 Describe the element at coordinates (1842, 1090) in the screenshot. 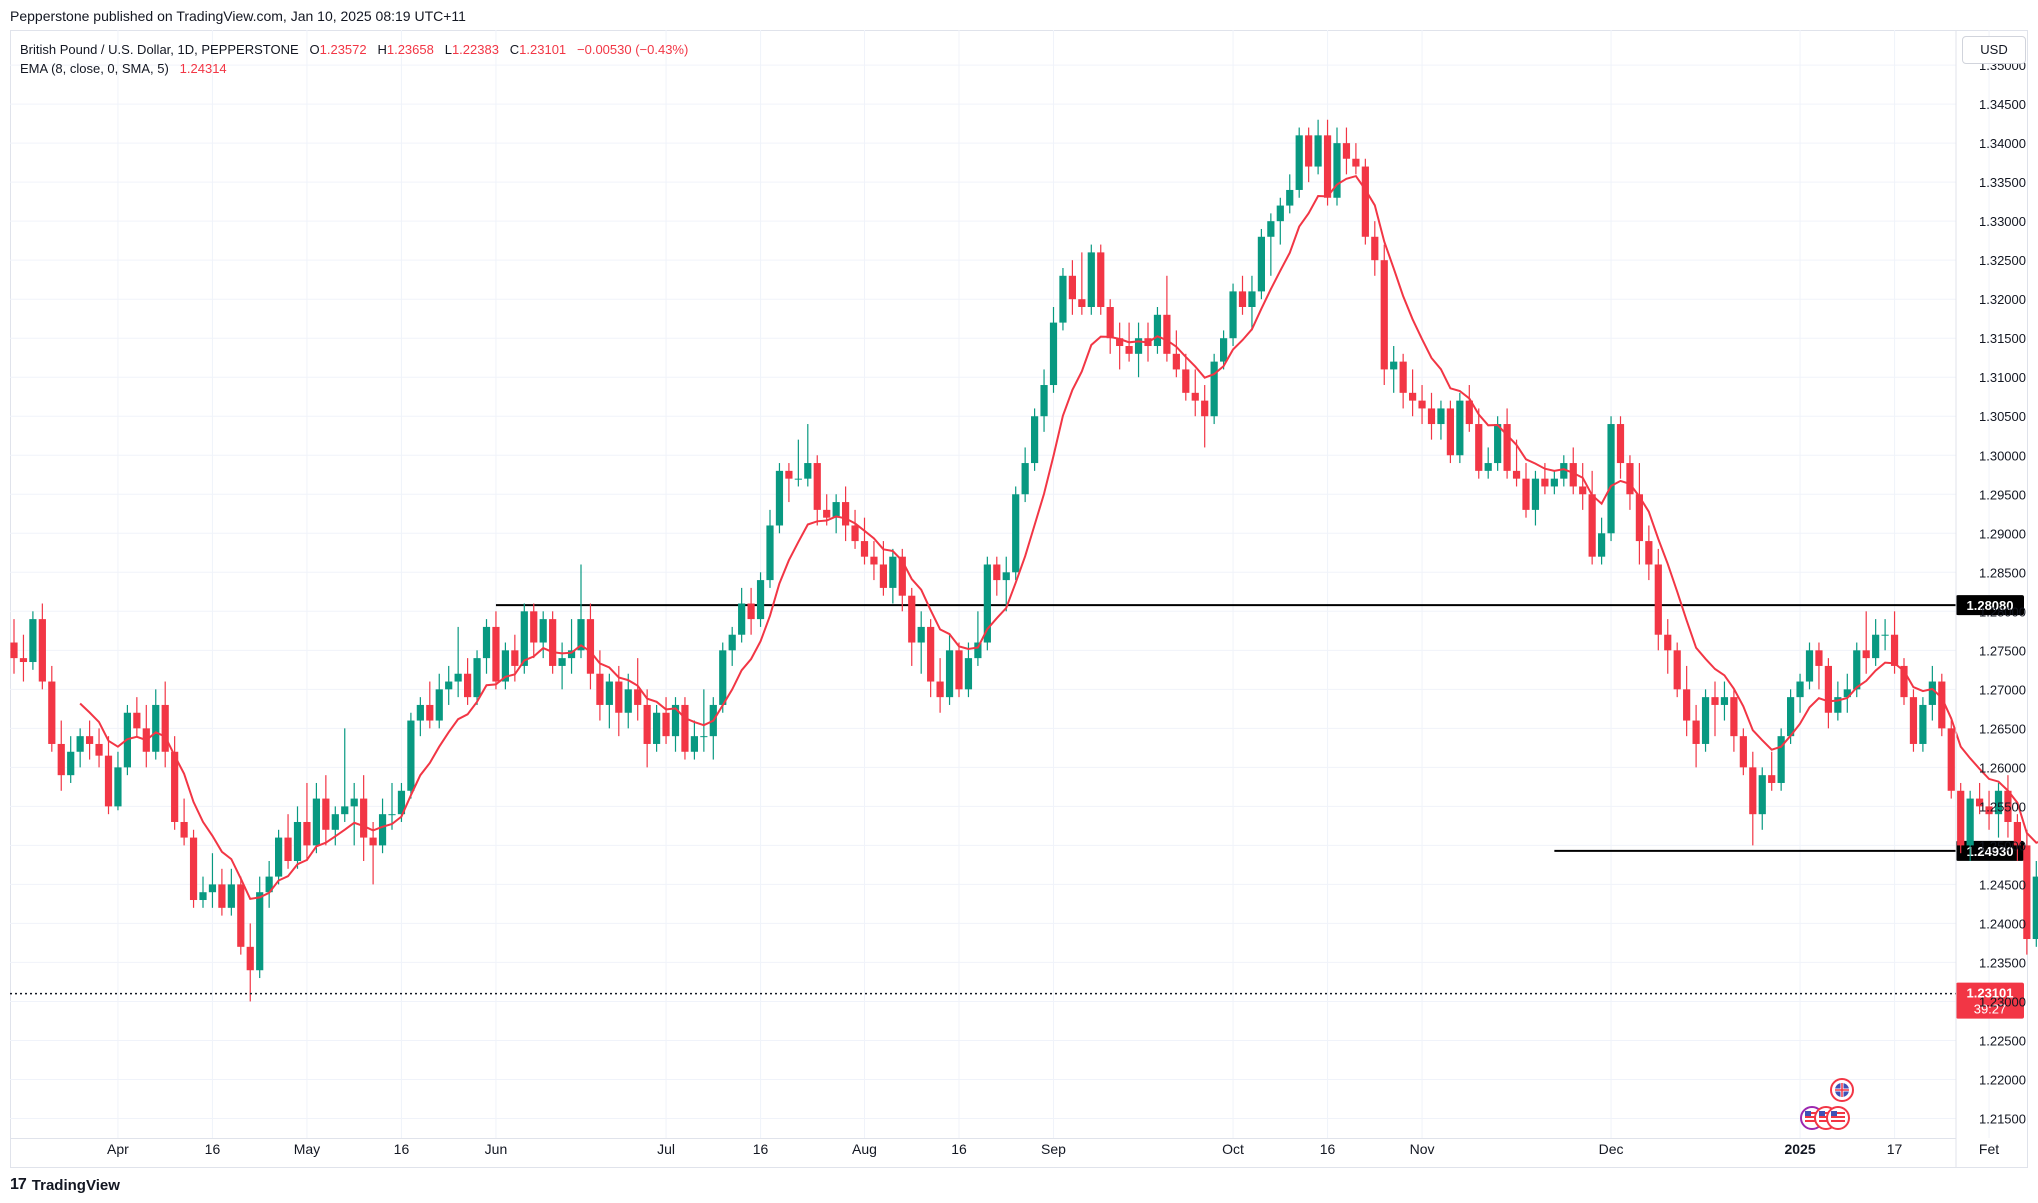

I see `uk-flag-icon` at that location.